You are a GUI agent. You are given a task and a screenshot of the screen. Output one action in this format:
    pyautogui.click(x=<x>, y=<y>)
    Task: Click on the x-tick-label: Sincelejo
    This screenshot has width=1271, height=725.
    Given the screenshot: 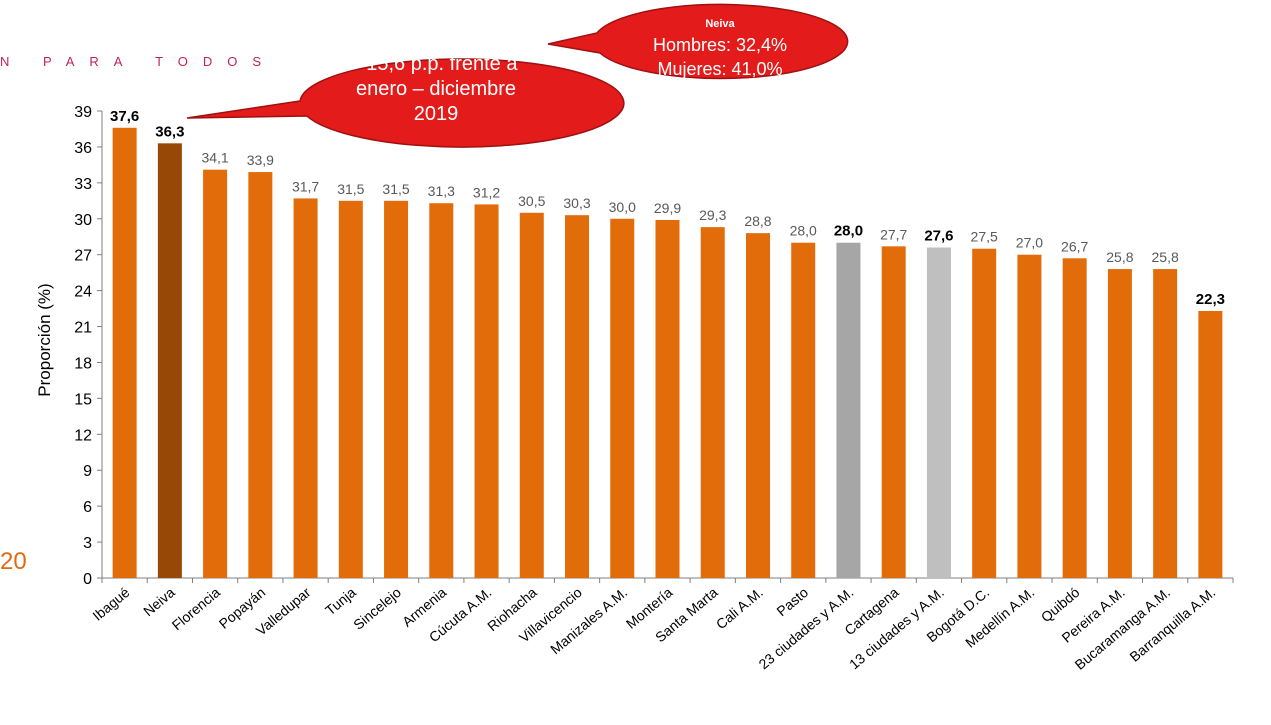 What is the action you would take?
    pyautogui.click(x=377, y=608)
    